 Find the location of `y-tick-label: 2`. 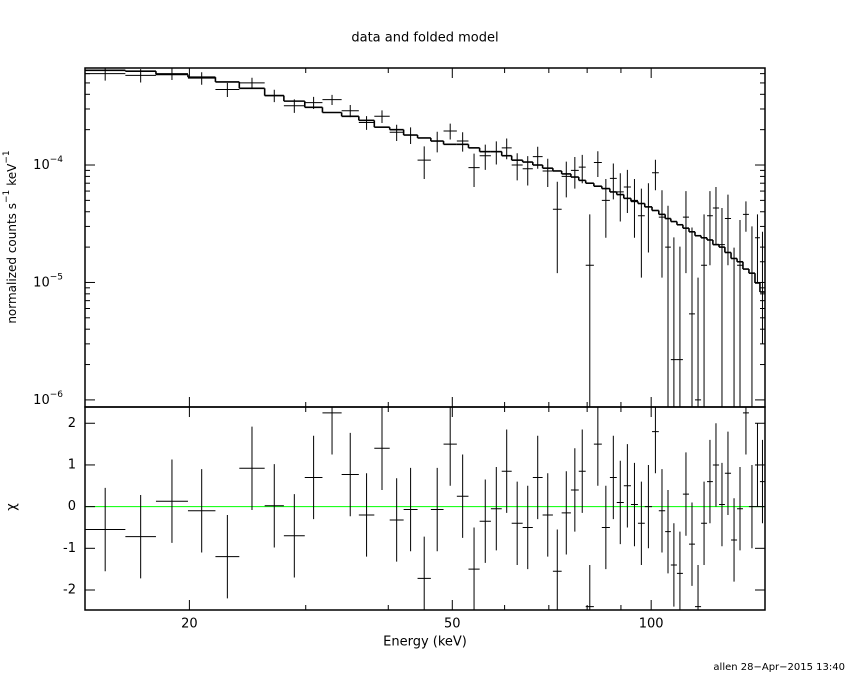

y-tick-label: 2 is located at coordinates (72, 423).